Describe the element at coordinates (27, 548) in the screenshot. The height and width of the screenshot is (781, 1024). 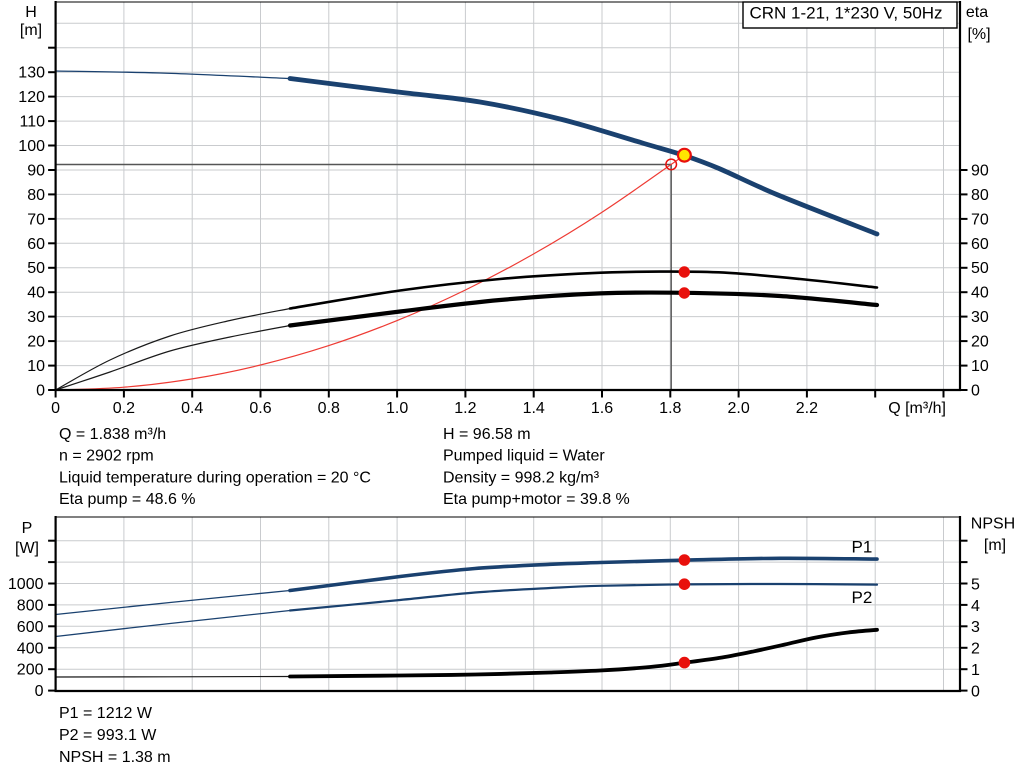
I see `svg-text: [W]` at that location.